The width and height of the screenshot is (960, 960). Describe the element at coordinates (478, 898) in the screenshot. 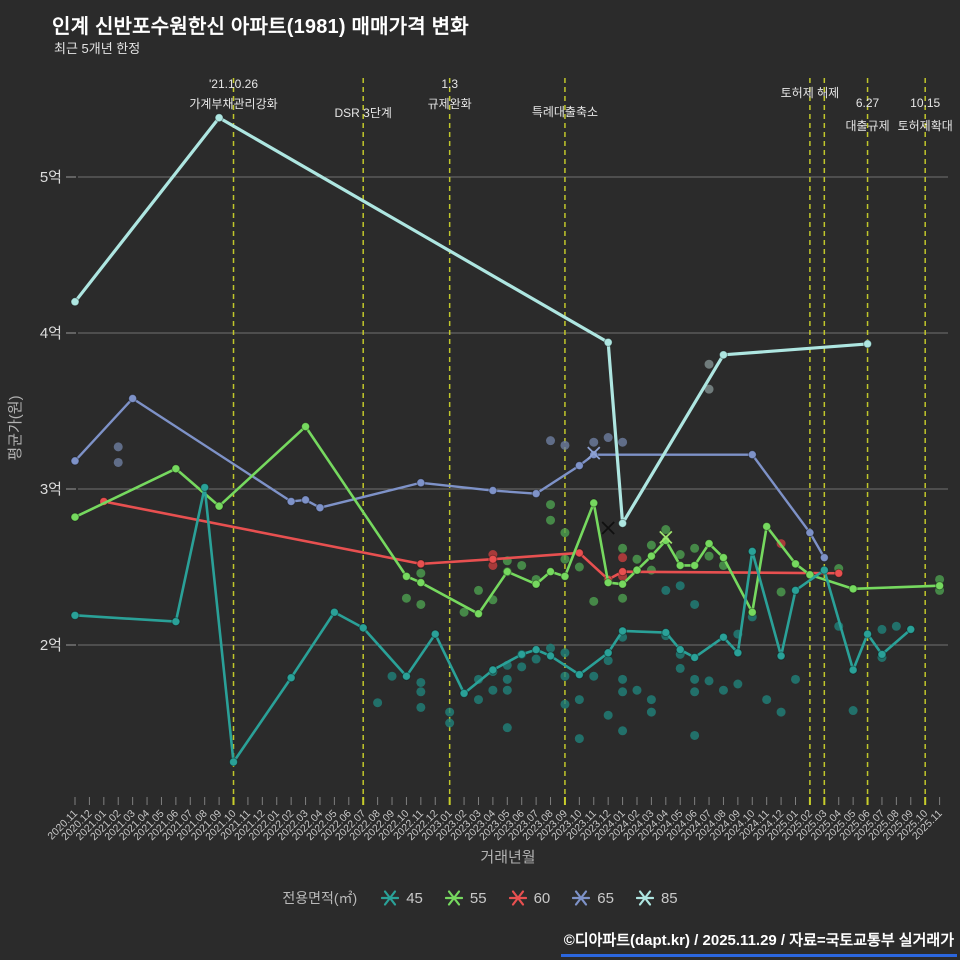

I see `legend-item-label: 55` at that location.